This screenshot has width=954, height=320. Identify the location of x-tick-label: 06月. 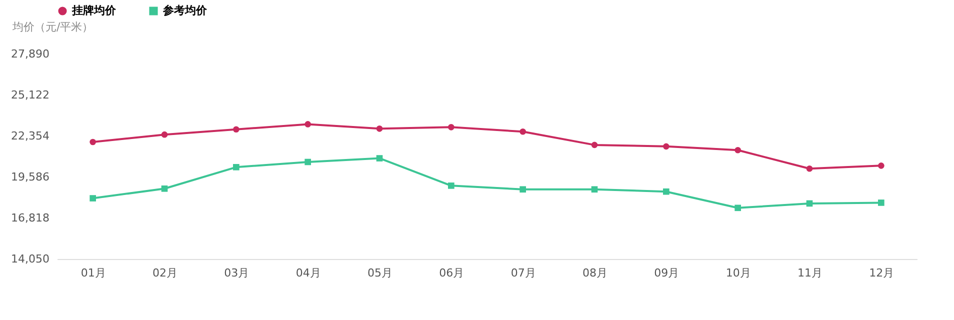
(451, 273).